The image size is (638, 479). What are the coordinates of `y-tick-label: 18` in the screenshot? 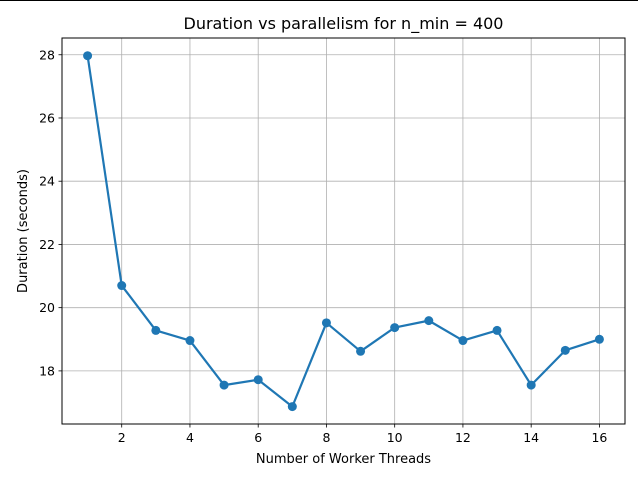 It's located at (47, 370).